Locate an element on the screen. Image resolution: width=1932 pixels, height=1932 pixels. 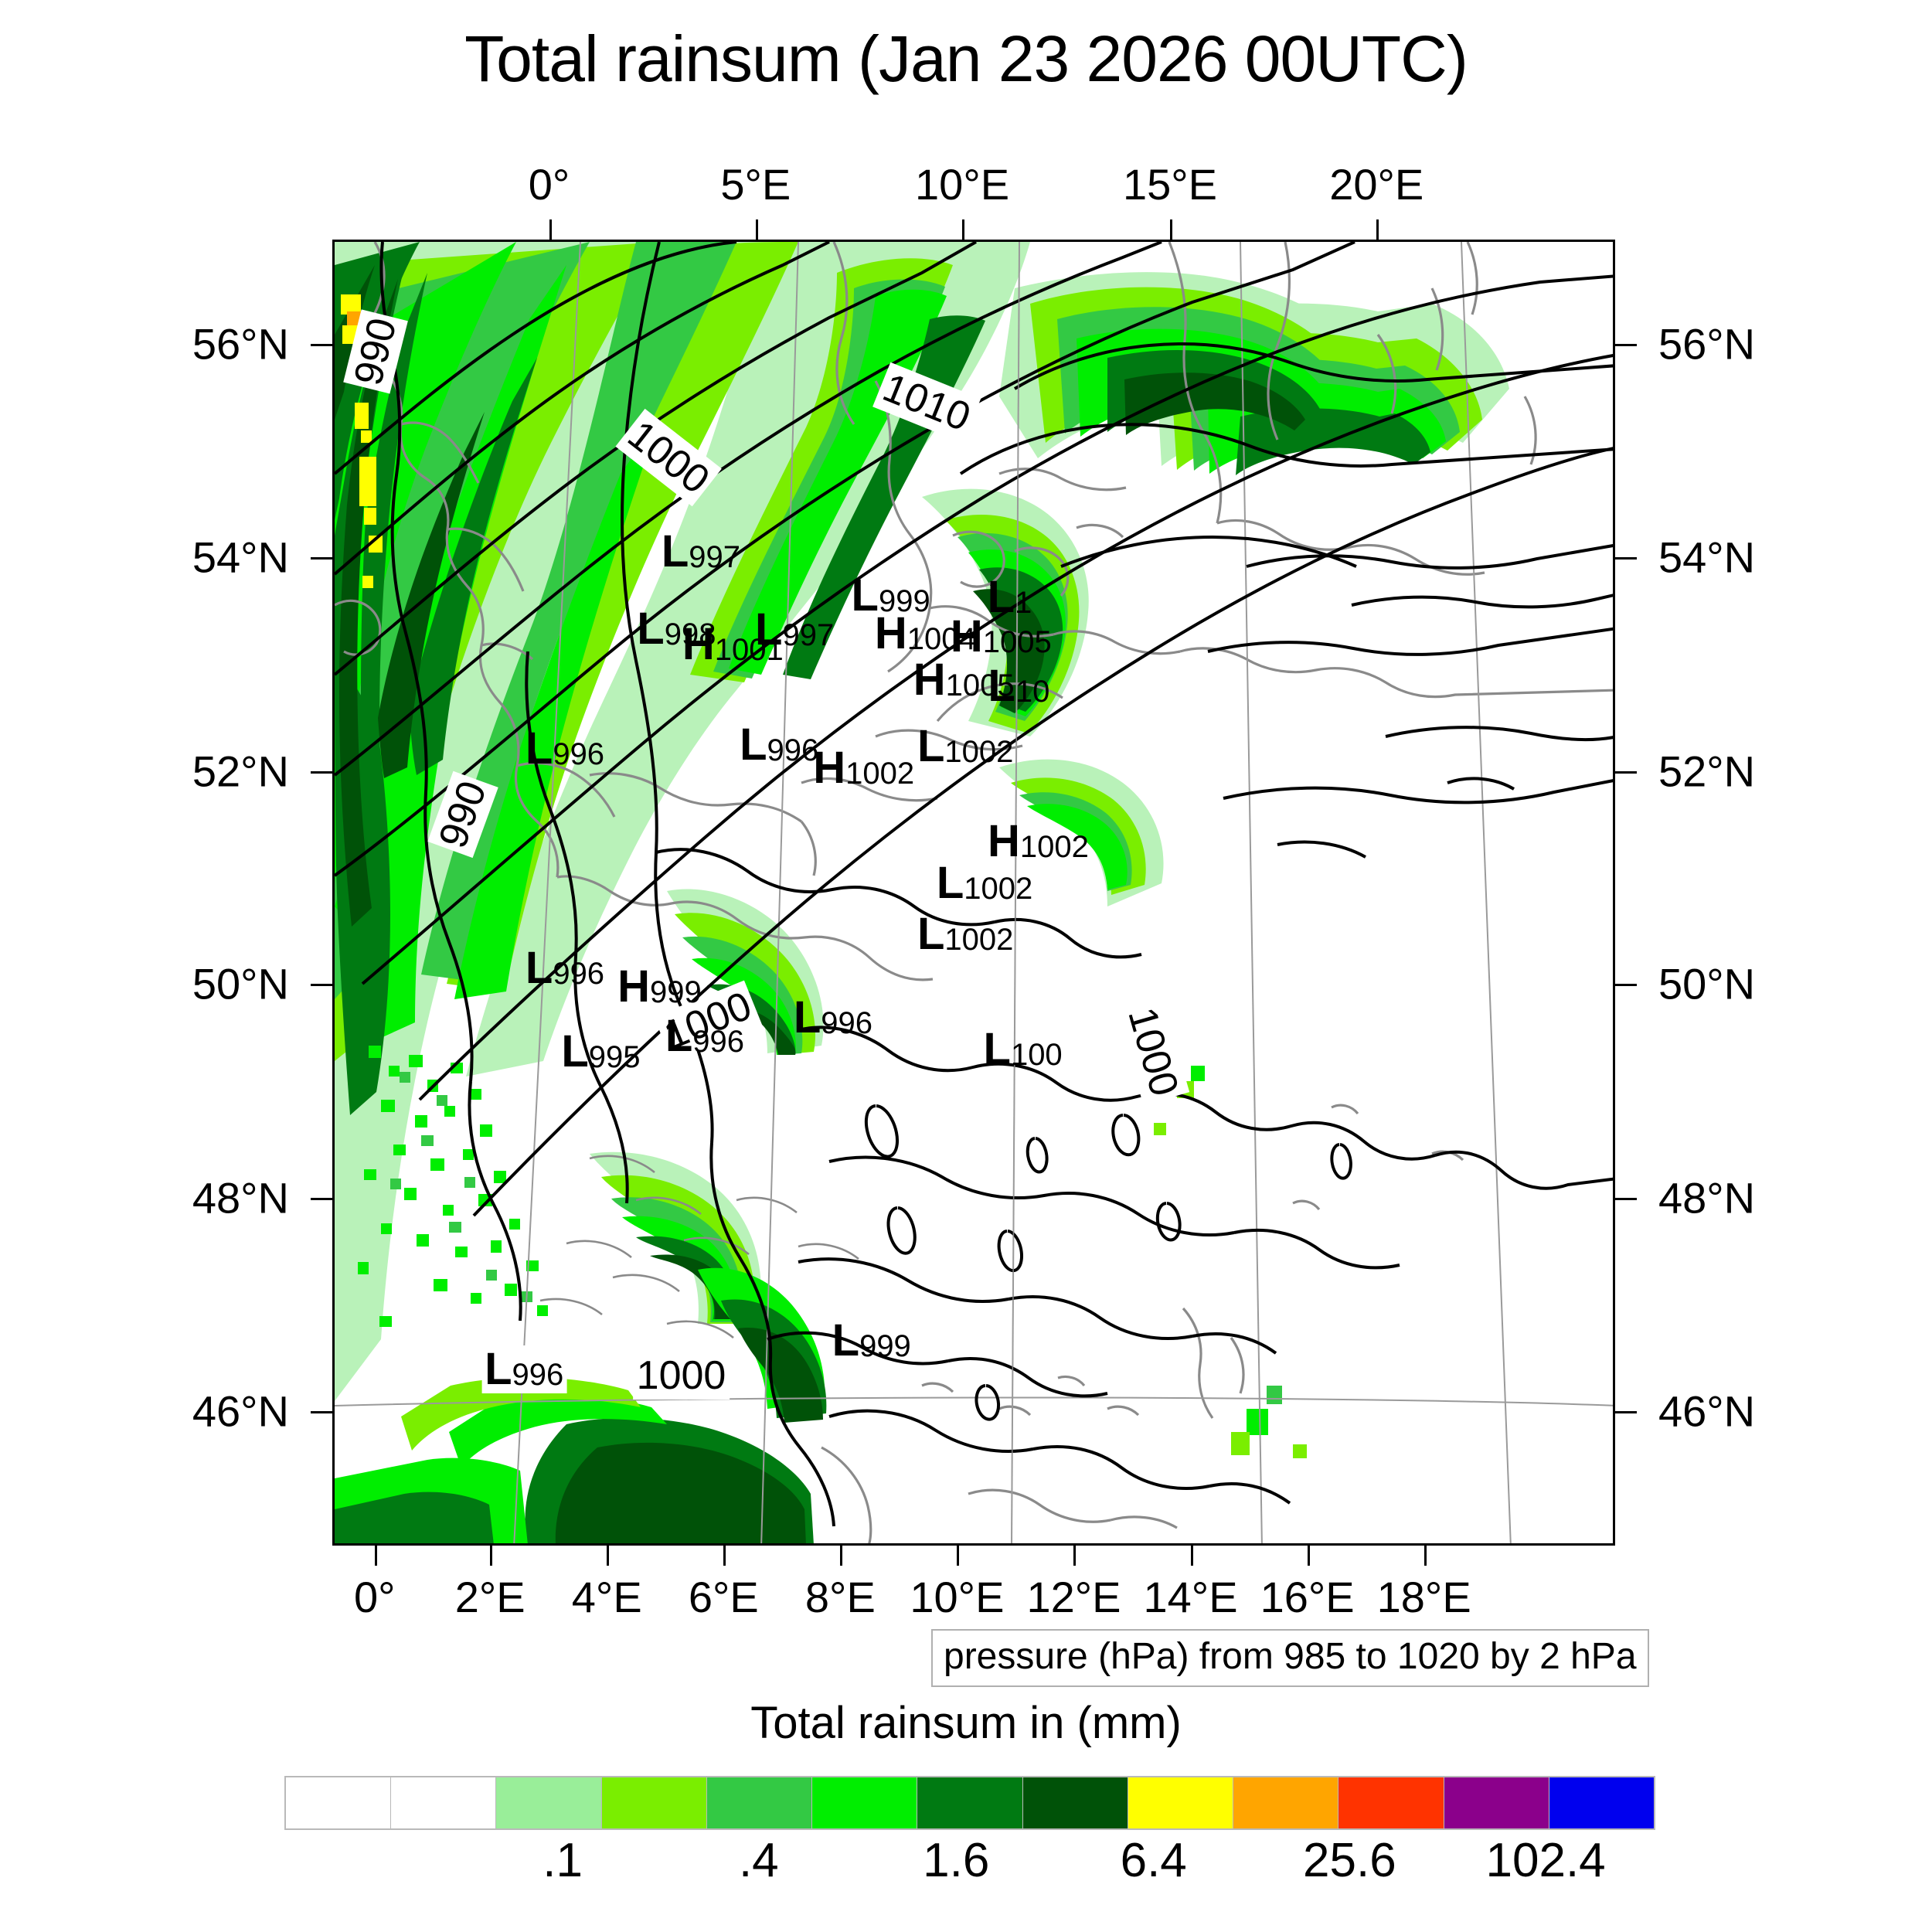
axis-label-bottom-8: 16°E is located at coordinates (1307, 1597).